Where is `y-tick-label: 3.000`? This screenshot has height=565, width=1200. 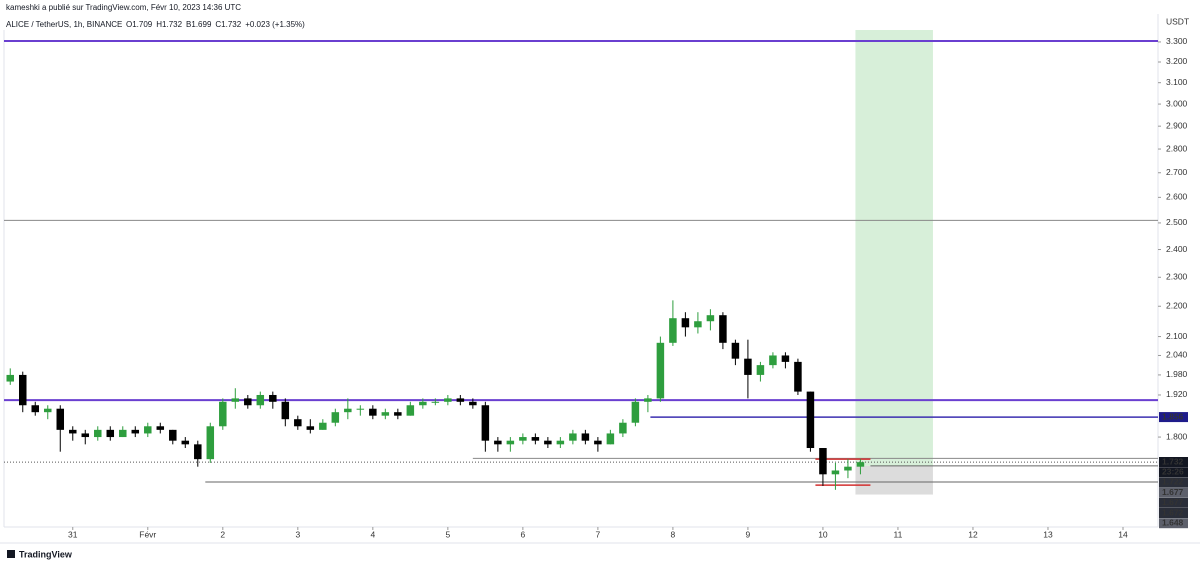
y-tick-label: 3.000 is located at coordinates (1177, 103).